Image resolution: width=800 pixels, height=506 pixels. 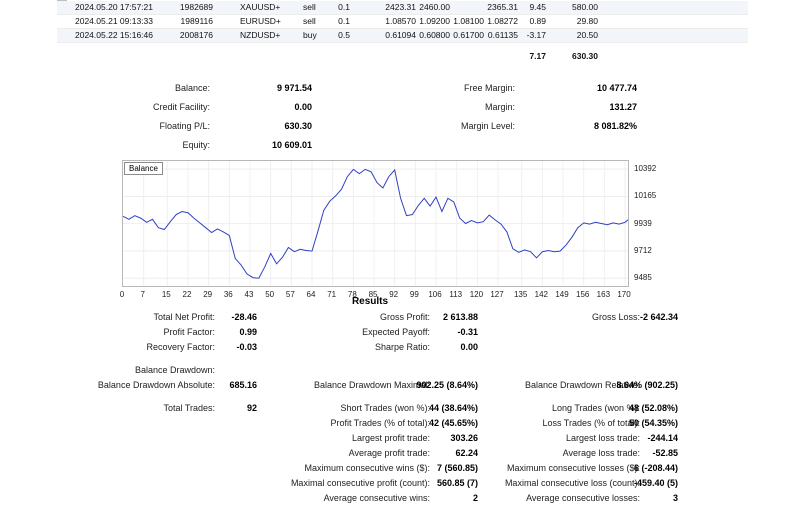 I want to click on cell-type: buy, so click(x=310, y=35).